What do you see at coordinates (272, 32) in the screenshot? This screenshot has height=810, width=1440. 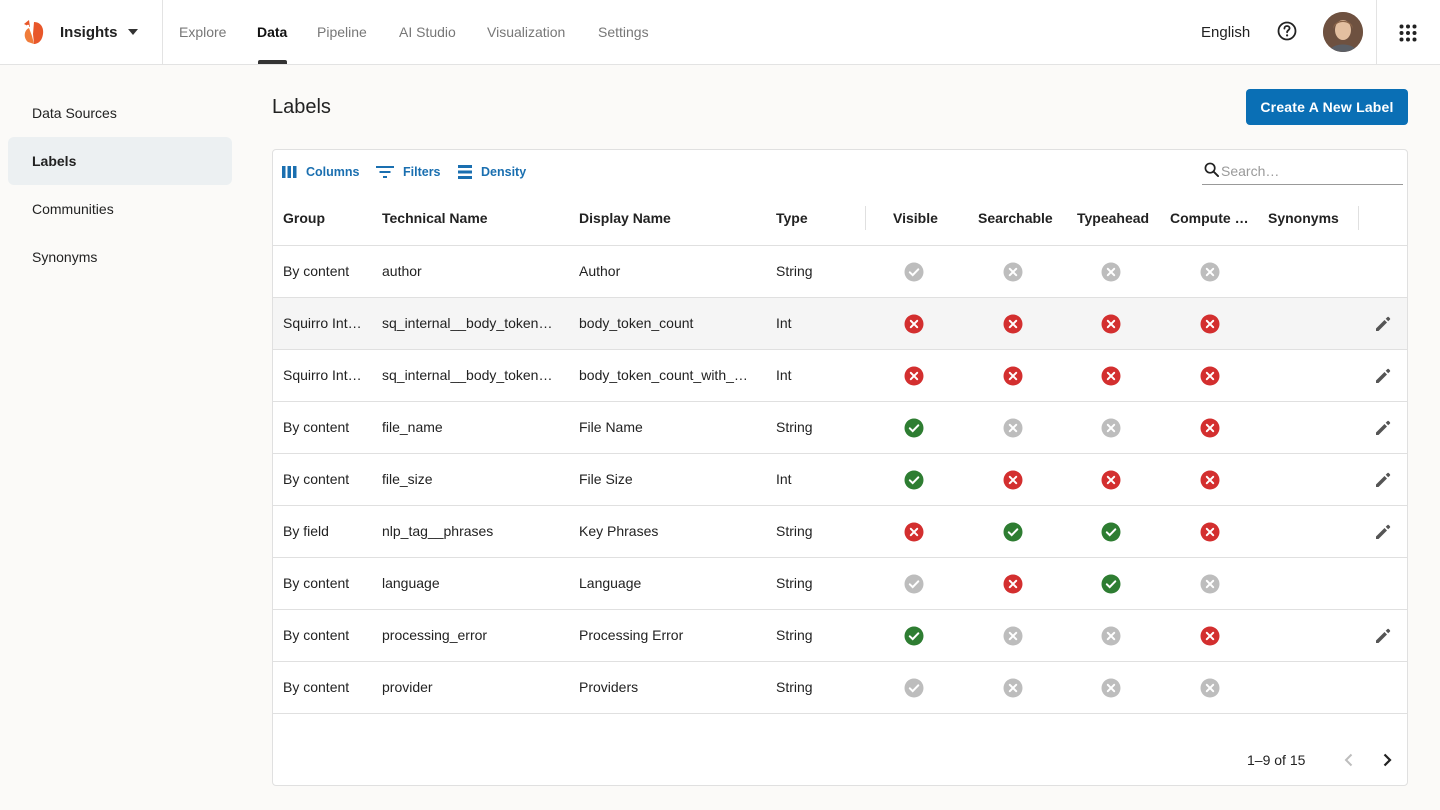 I see `nav-data: Data` at bounding box center [272, 32].